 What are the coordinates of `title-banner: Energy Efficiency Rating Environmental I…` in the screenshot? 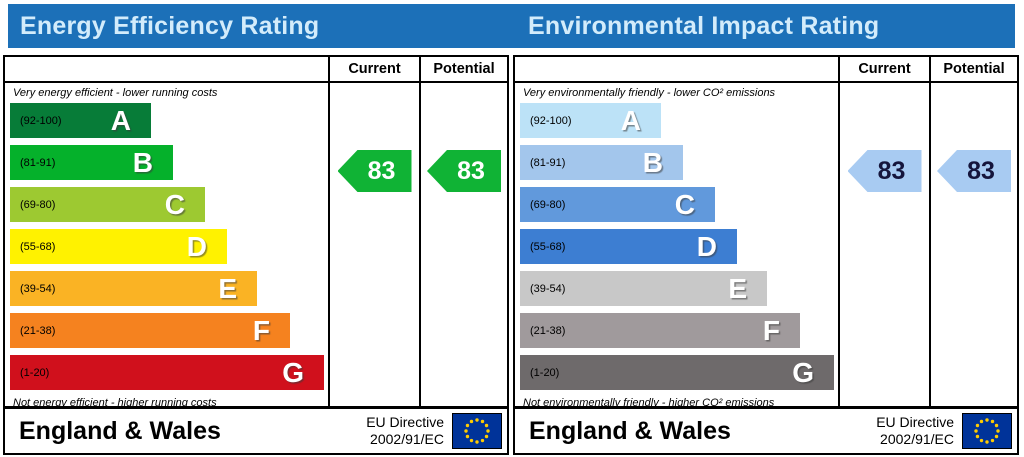 It's located at (511, 26).